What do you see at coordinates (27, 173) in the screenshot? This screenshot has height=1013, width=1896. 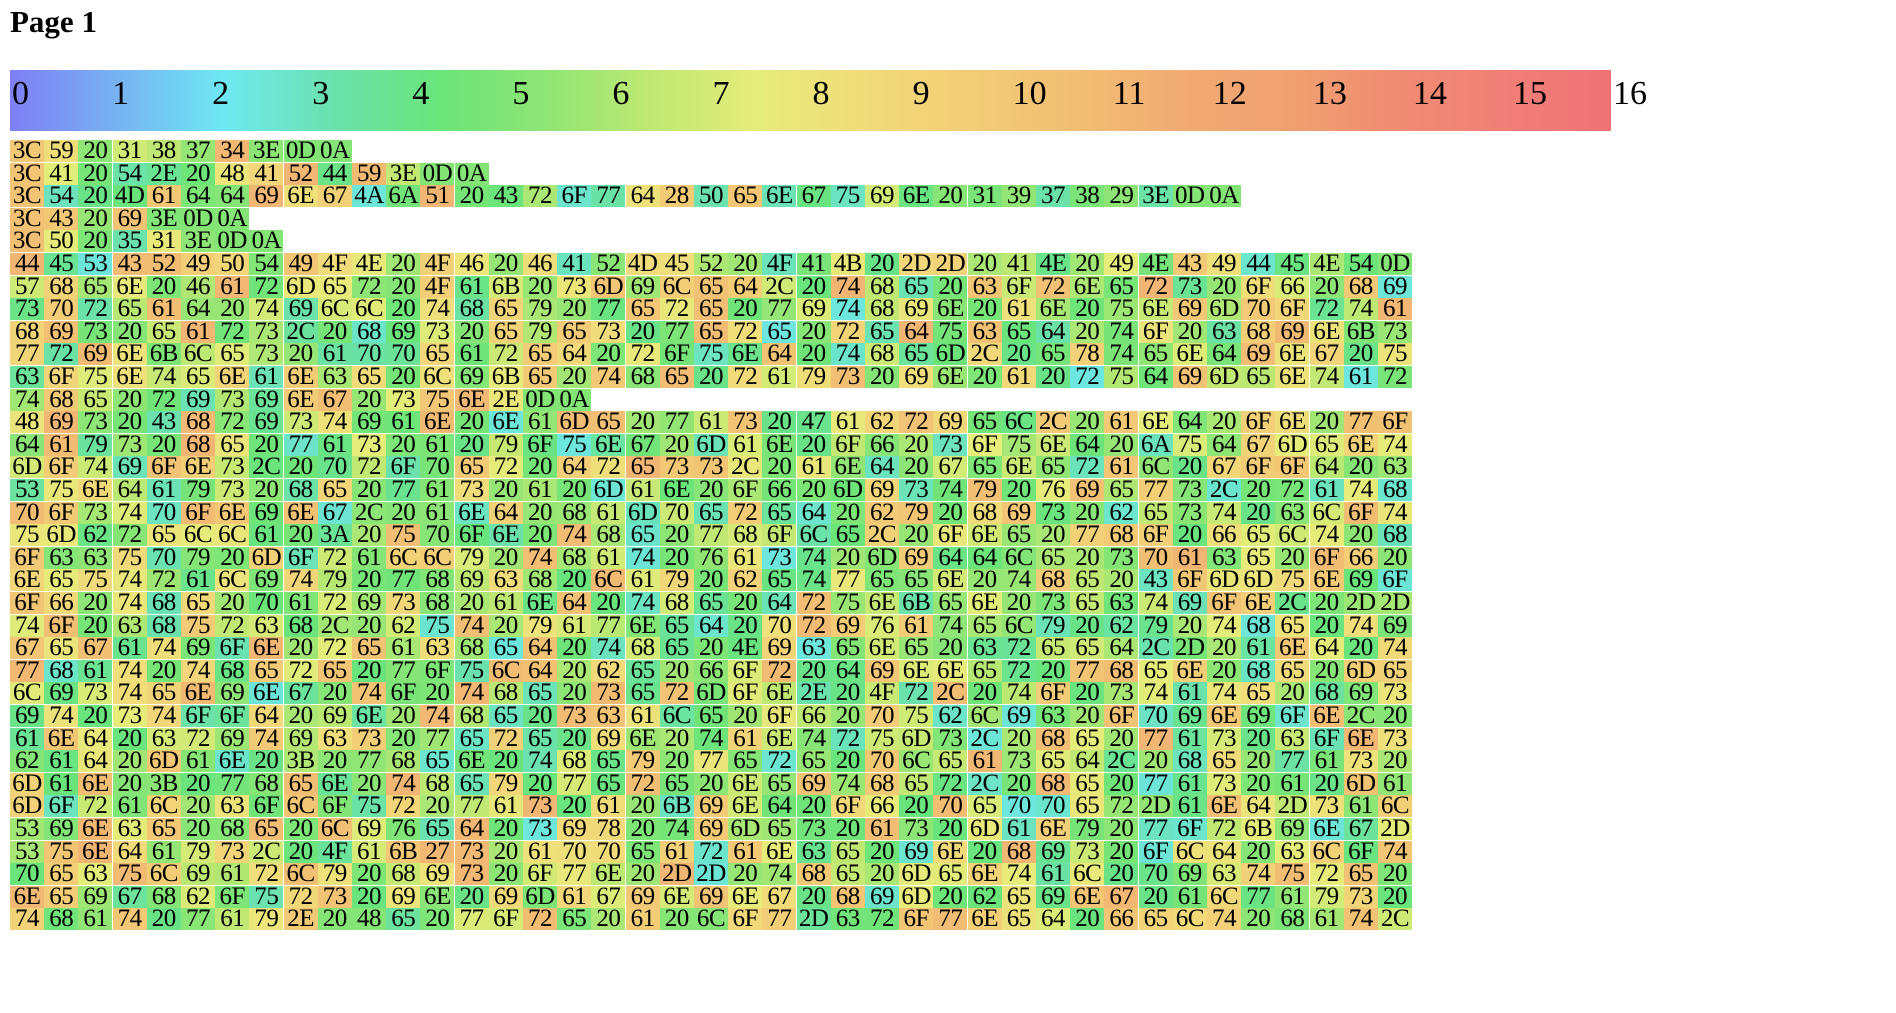 I see `hex-byte-cell: 3C` at bounding box center [27, 173].